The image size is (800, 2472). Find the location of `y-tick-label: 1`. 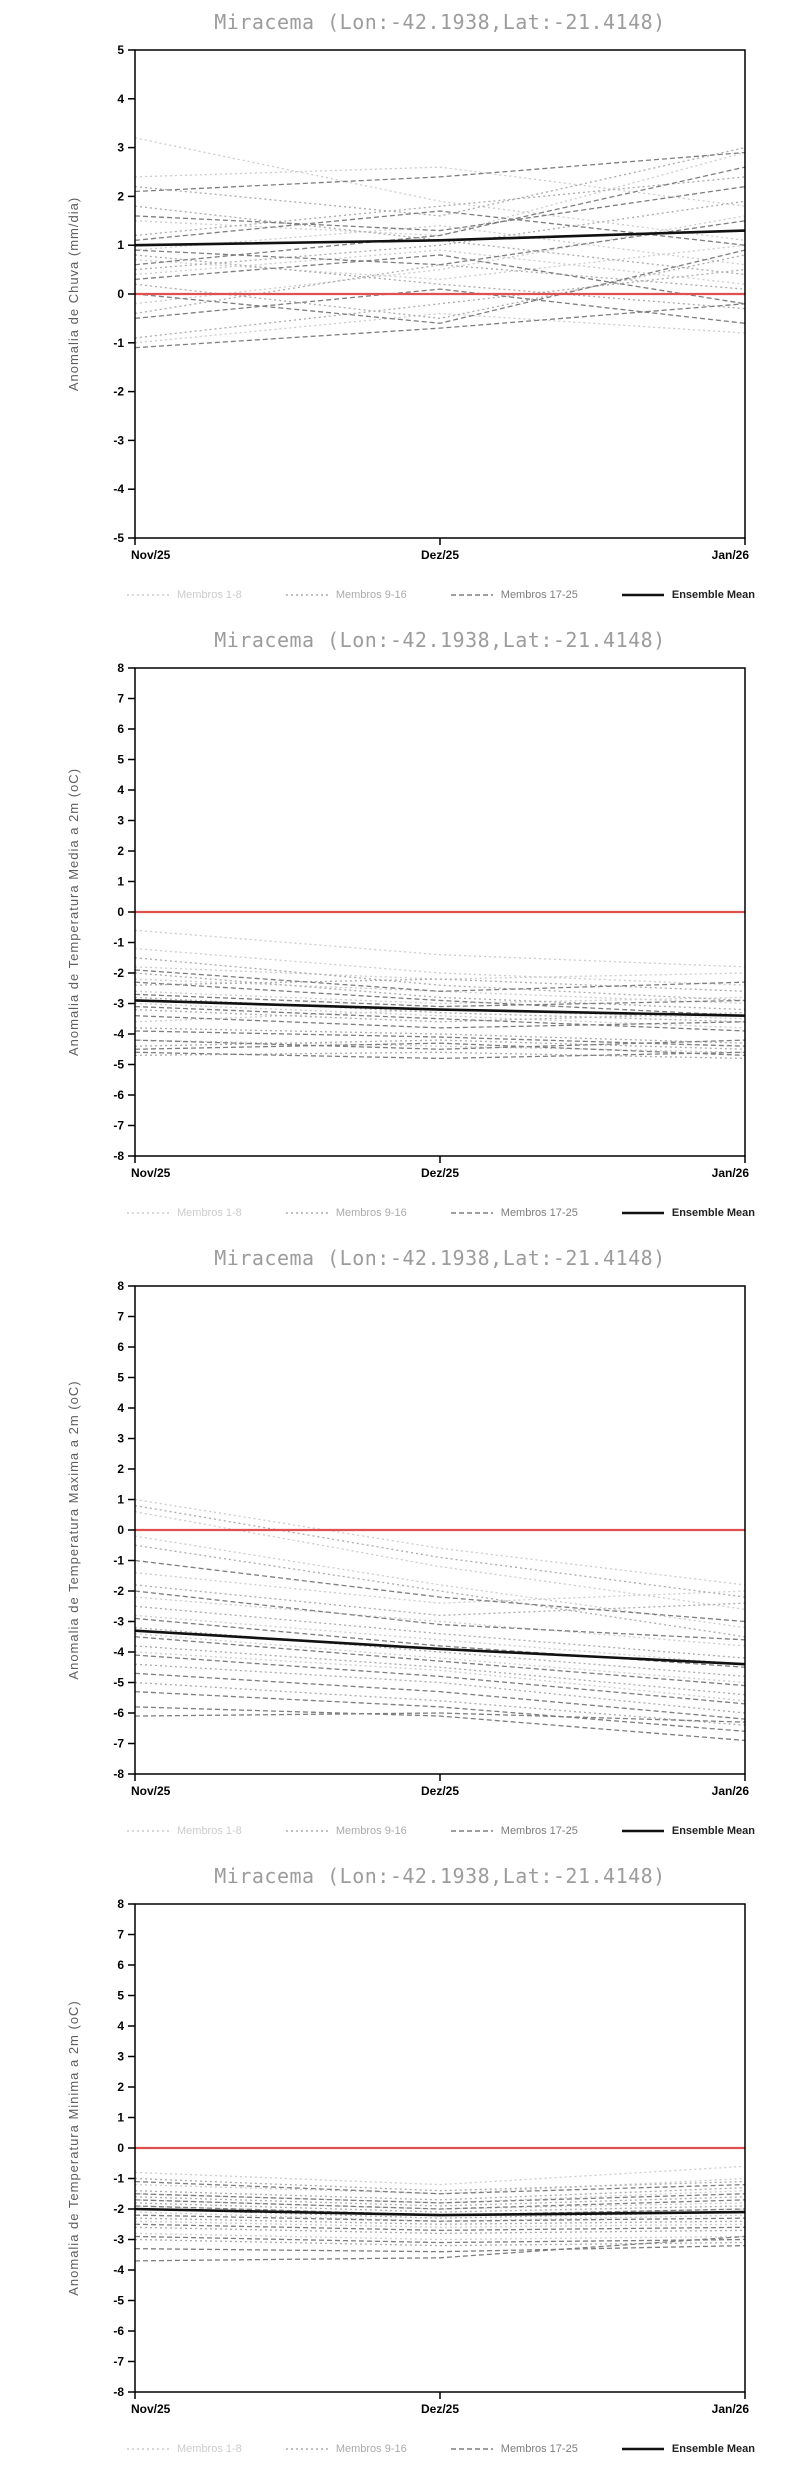

y-tick-label: 1 is located at coordinates (120, 2118).